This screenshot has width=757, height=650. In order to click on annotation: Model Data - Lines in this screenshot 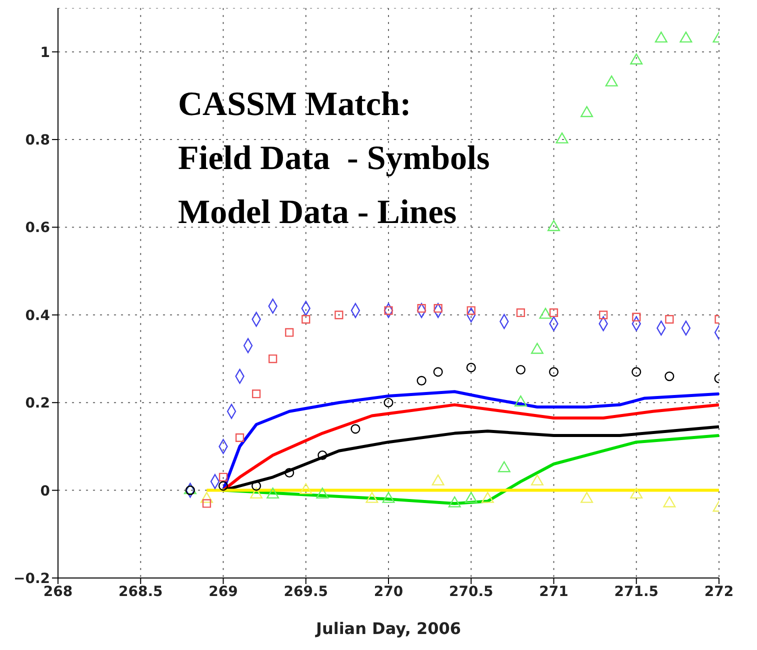, I will do `click(318, 213)`.